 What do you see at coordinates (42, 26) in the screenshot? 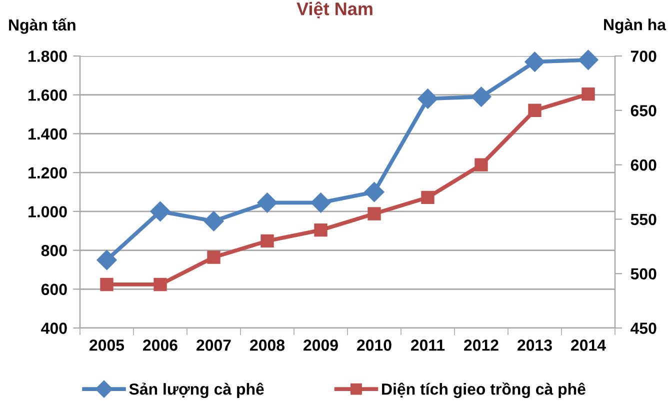
I see `y-axis-title: Ngàn tấn` at bounding box center [42, 26].